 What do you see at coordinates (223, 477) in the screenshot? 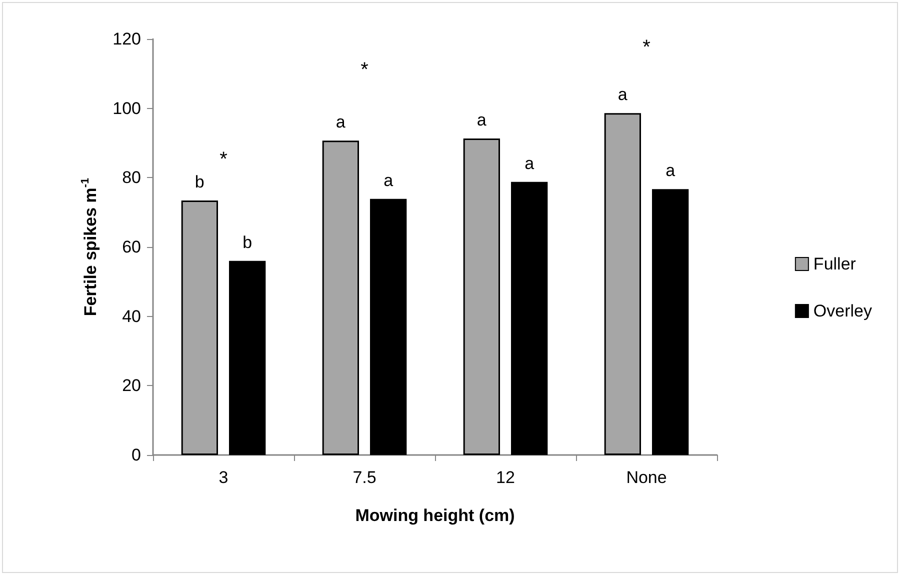
I see `x-tick-label: 3` at bounding box center [223, 477].